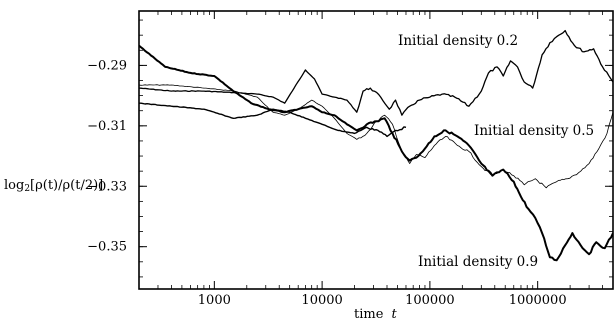 This screenshot has width=615, height=322. Describe the element at coordinates (395, 314) in the screenshot. I see `x-axis-label-var: t` at that location.